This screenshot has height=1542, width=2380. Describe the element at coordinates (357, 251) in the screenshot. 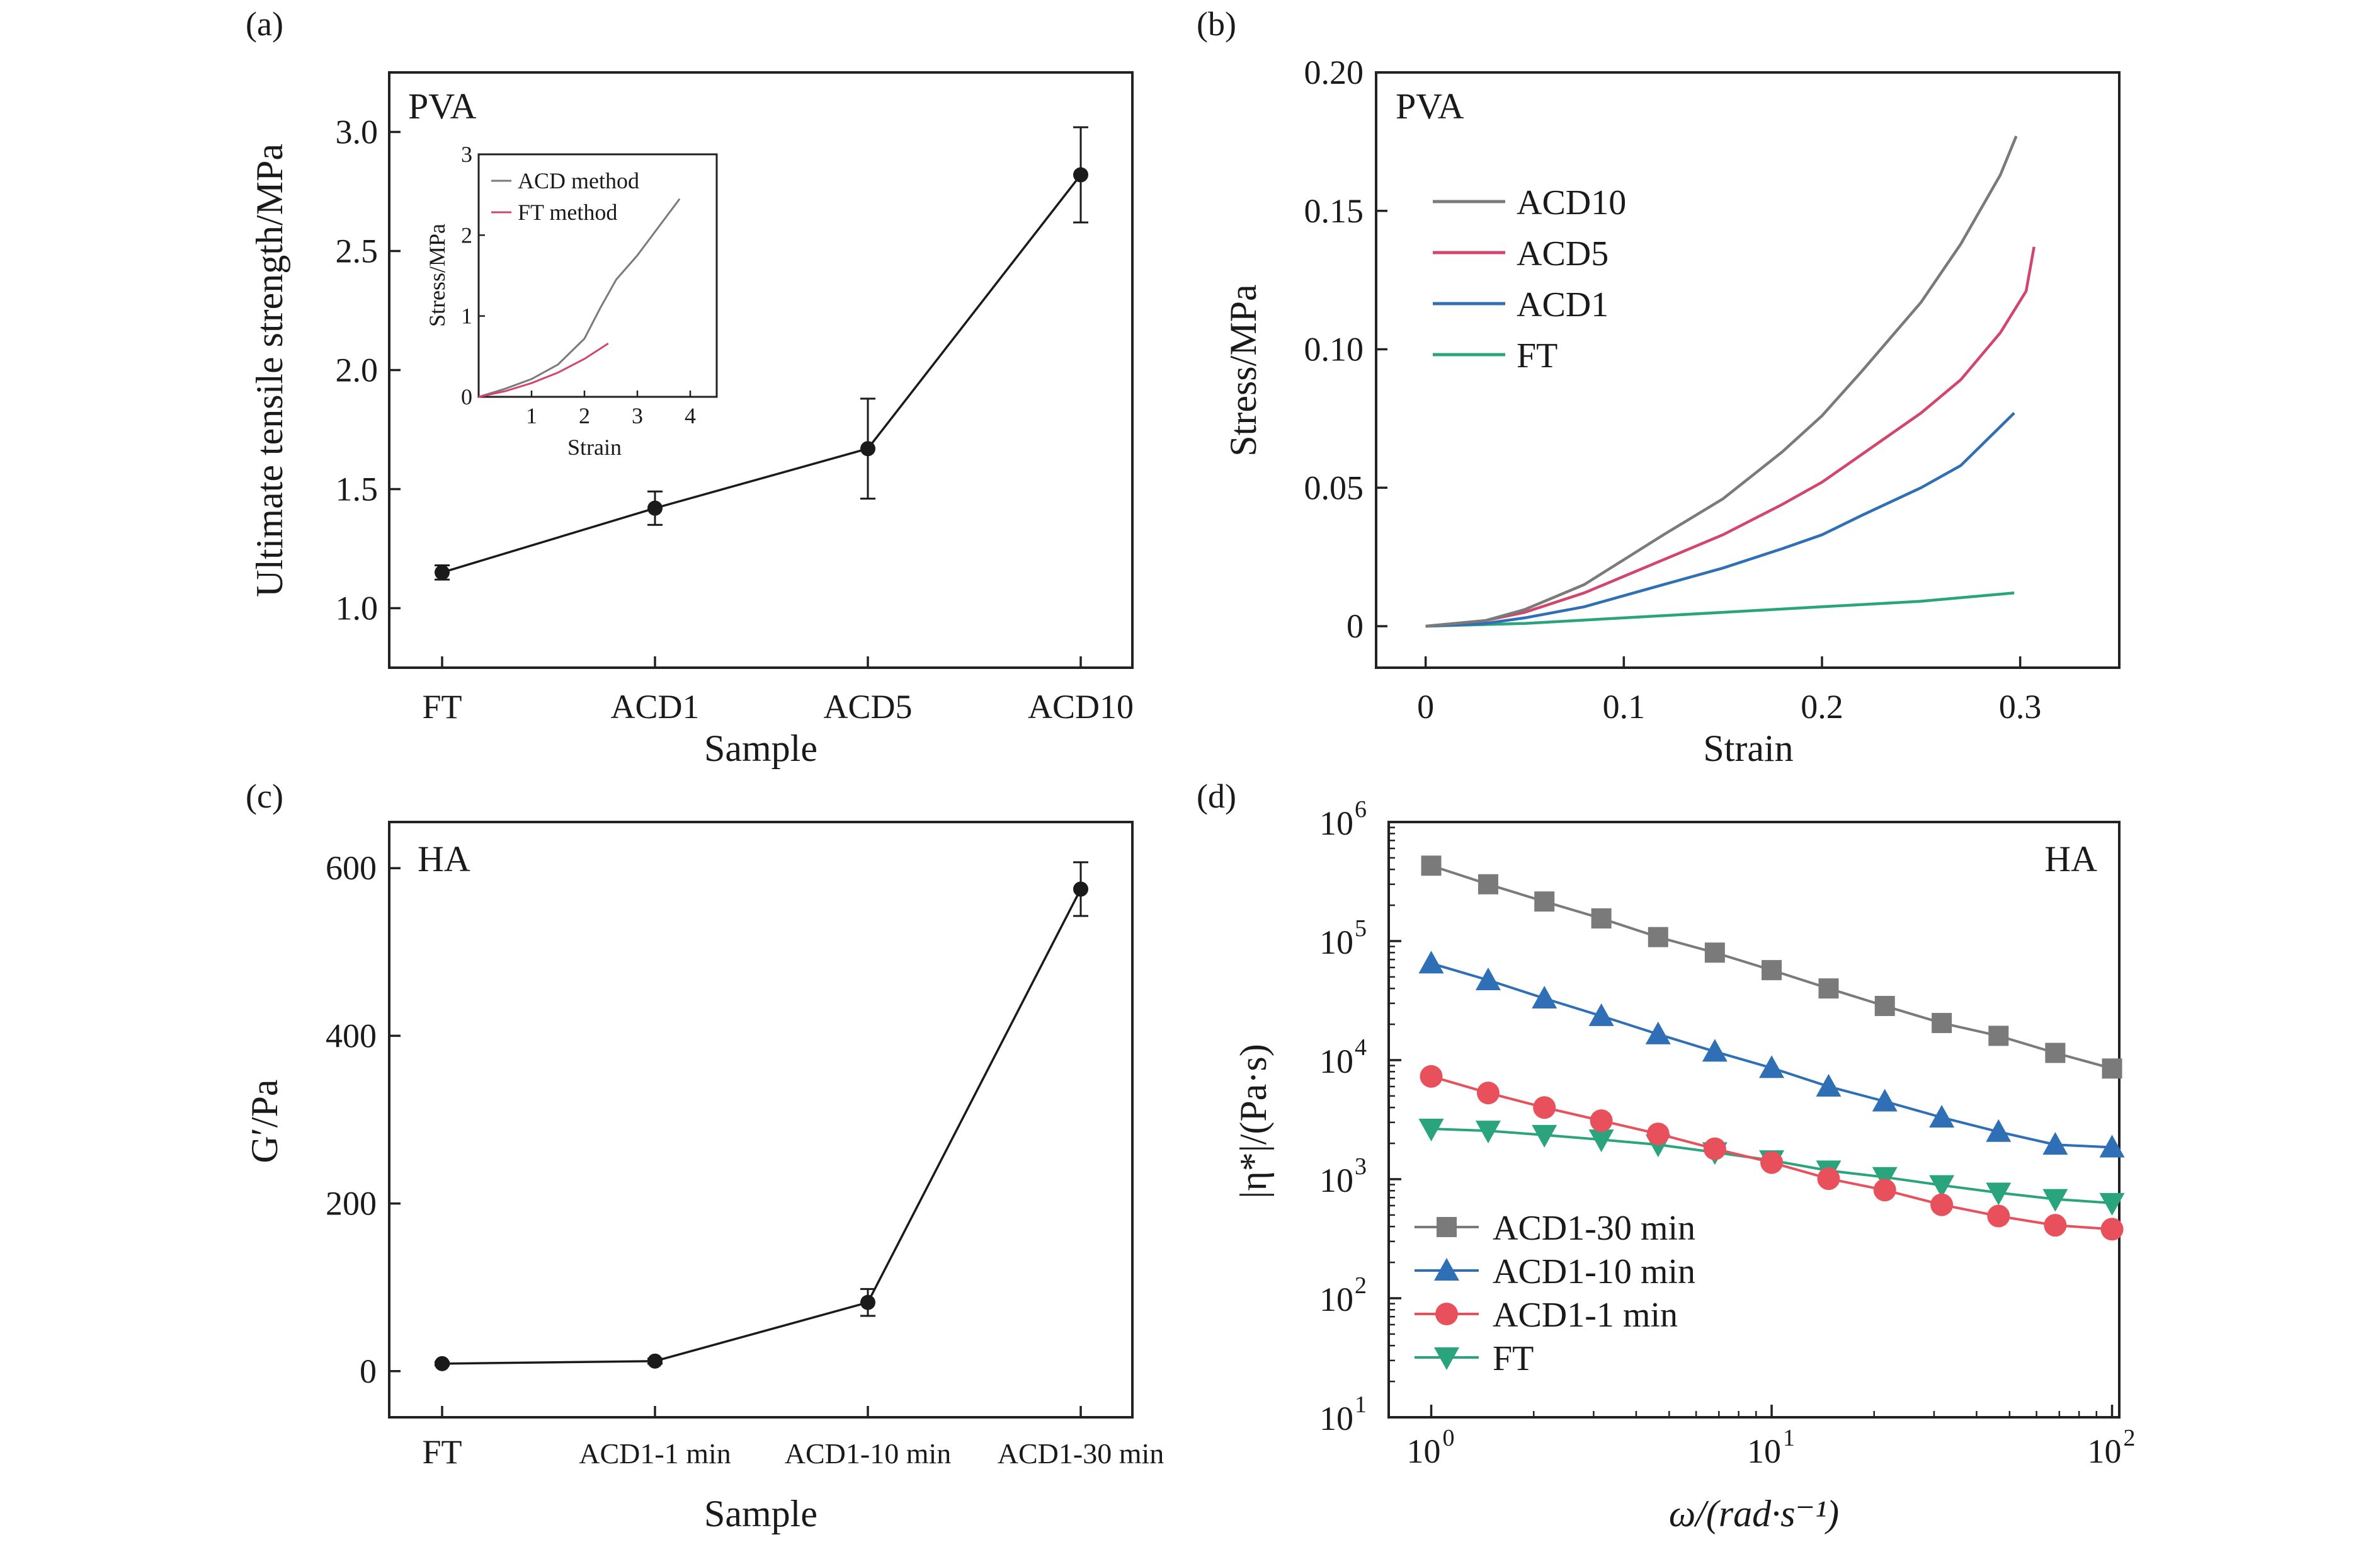

I see `y-tick-label: 2.5` at that location.